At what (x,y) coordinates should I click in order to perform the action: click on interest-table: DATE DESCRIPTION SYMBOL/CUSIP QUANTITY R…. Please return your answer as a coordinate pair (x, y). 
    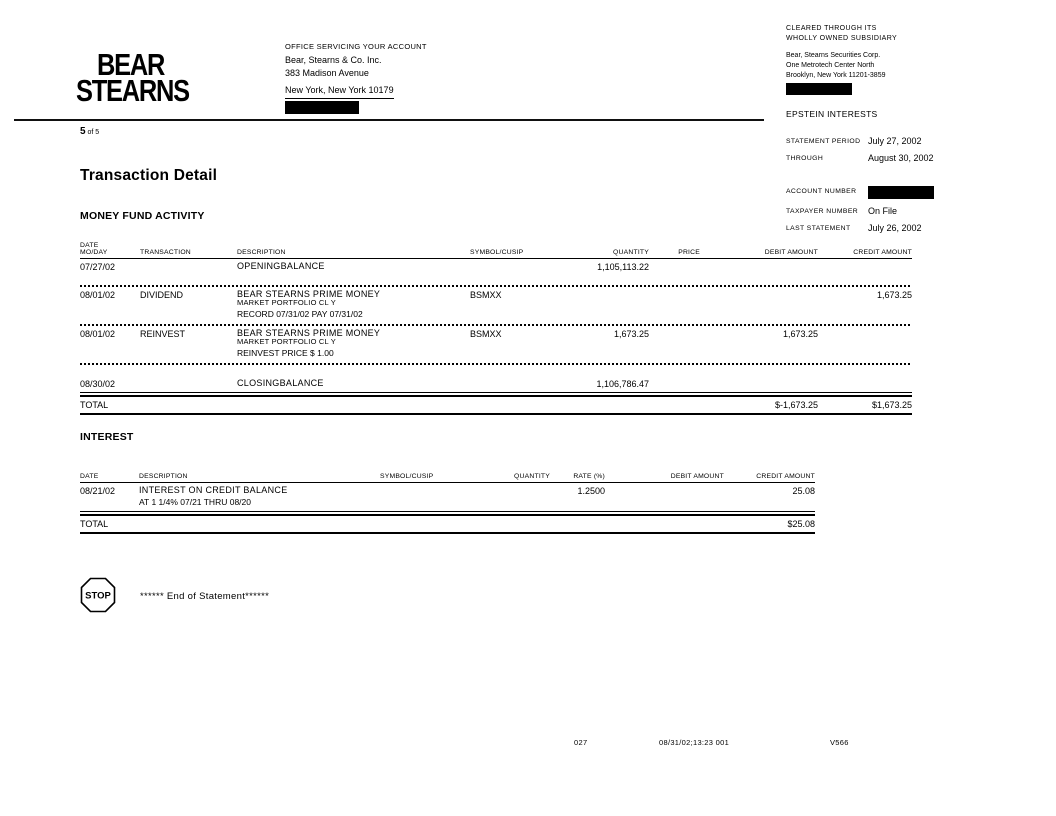
    Looking at the image, I should click on (447, 503).